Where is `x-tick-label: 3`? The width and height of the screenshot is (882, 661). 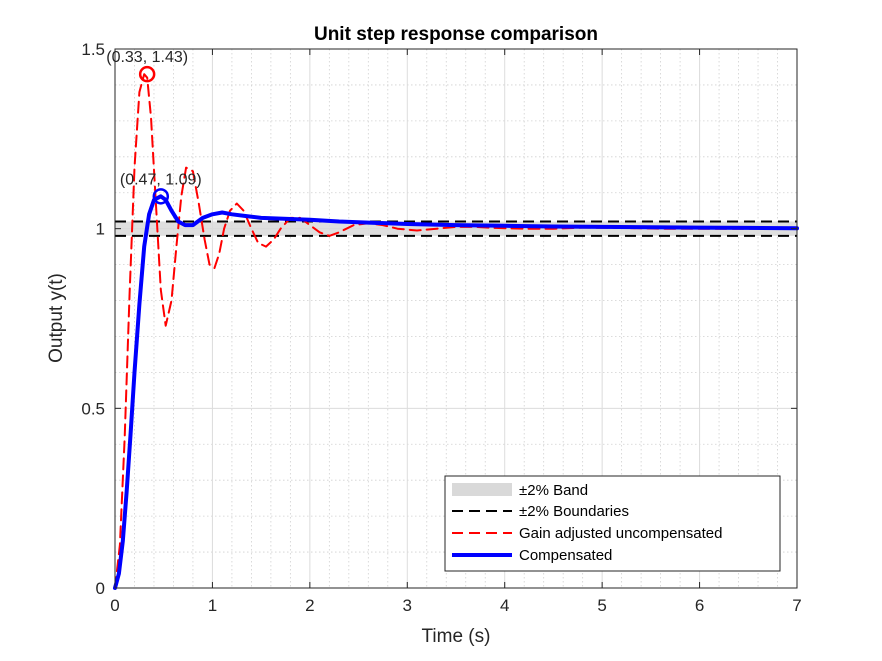
x-tick-label: 3 is located at coordinates (407, 605).